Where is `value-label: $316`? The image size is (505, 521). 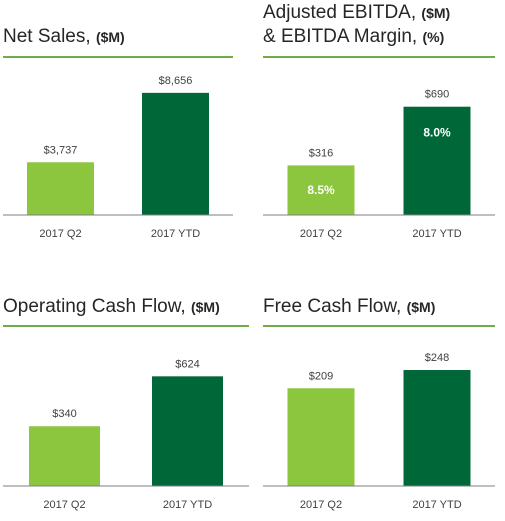
value-label: $316 is located at coordinates (321, 153).